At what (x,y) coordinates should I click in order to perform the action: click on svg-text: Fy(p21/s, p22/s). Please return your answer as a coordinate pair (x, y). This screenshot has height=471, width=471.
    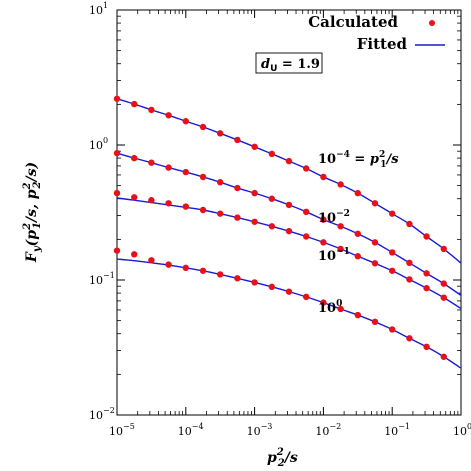
    Looking at the image, I should click on (32, 212).